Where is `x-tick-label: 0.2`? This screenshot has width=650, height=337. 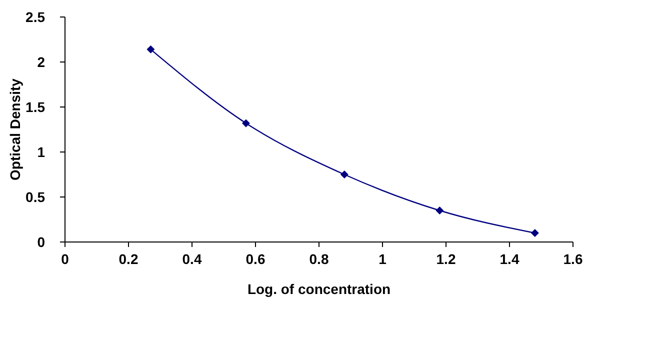
x-tick-label: 0.2 is located at coordinates (128, 259).